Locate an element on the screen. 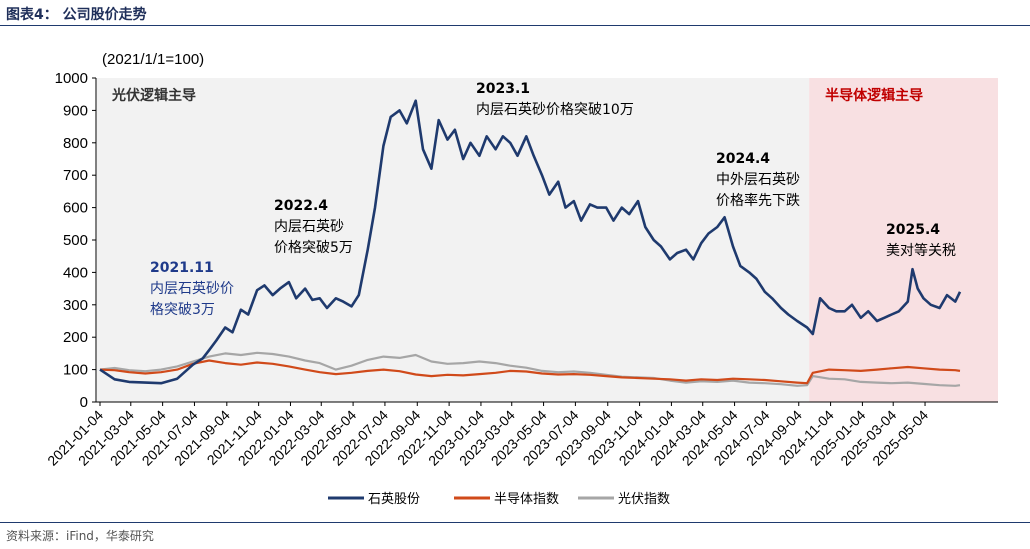 This screenshot has width=1030, height=549. region-label-1: 半导体逻辑主导 is located at coordinates (874, 95).